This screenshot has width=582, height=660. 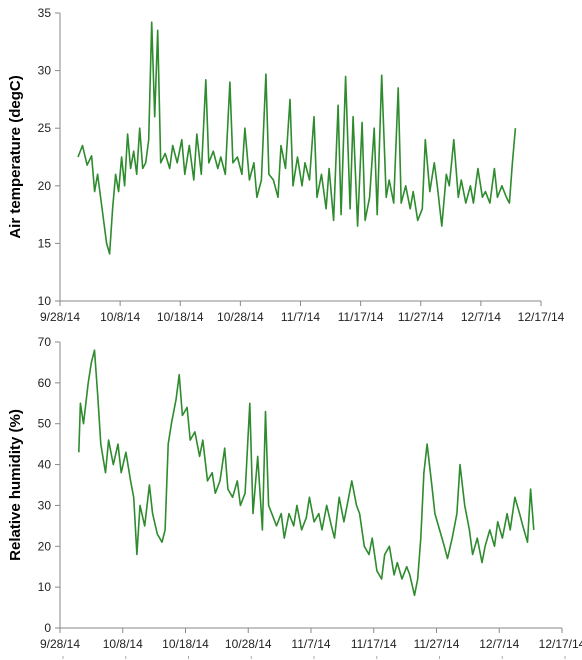 I want to click on y-tick-label: 40, so click(x=45, y=465).